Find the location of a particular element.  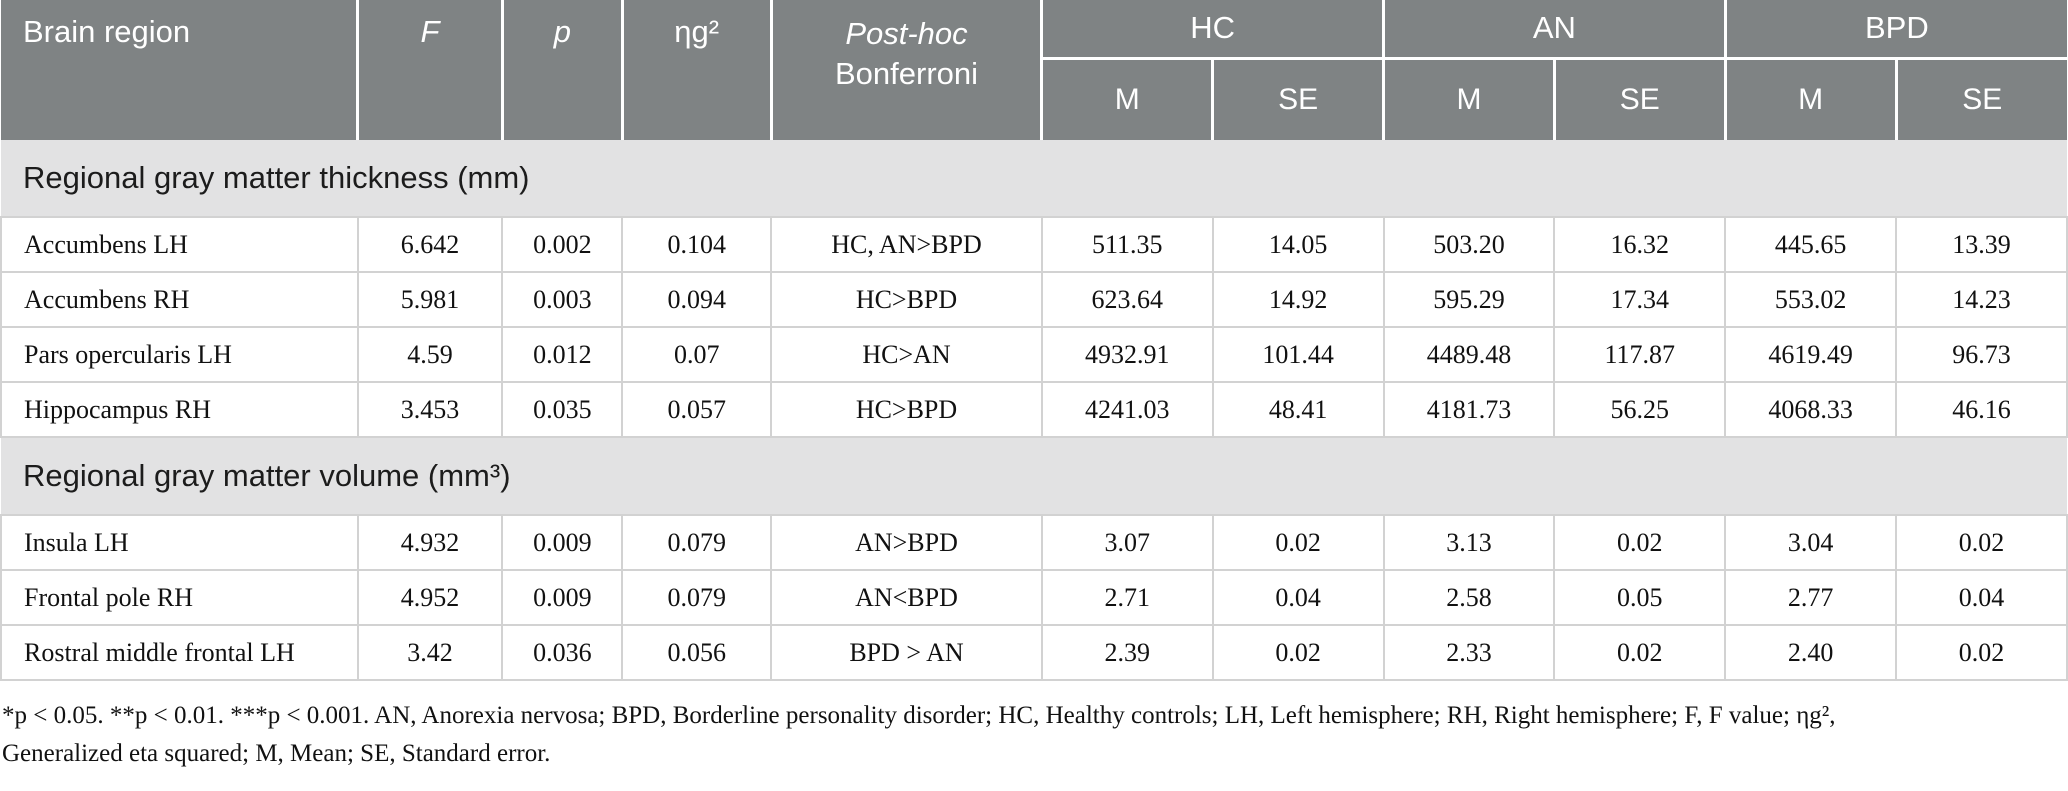

header-p: p is located at coordinates (561, 70).